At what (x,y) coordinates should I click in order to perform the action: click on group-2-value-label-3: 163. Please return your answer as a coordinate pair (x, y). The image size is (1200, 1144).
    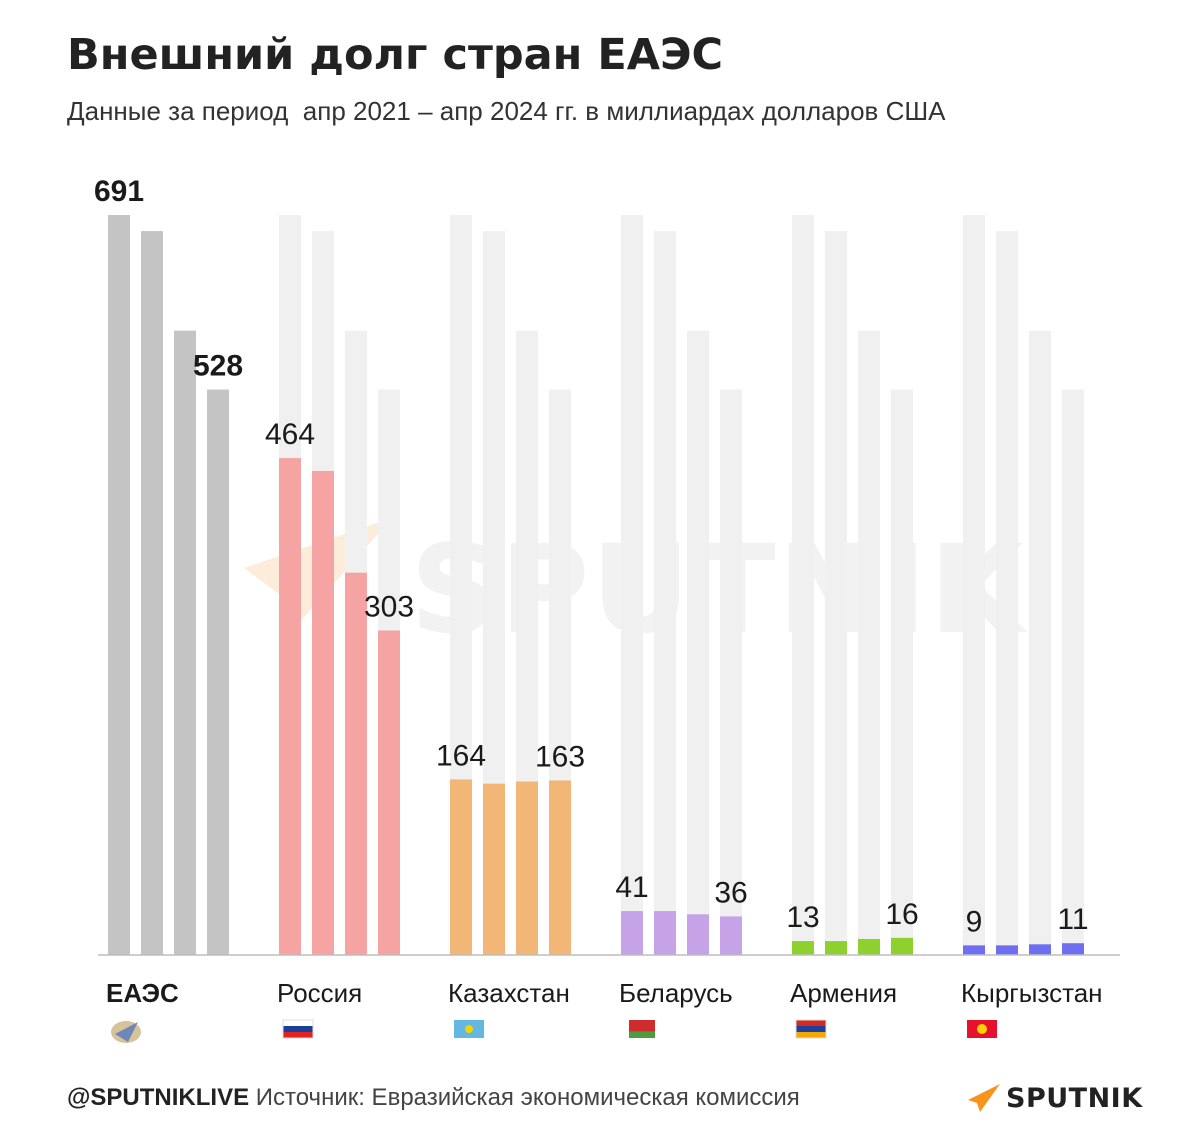
    Looking at the image, I should click on (560, 756).